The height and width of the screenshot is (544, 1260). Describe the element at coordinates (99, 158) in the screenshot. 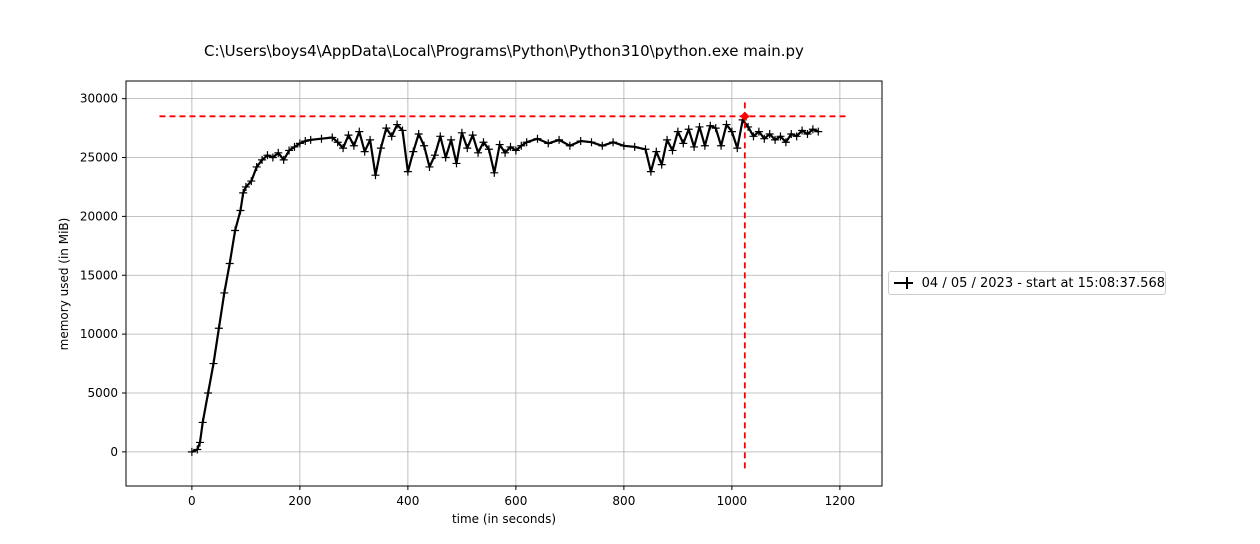

I see `y-tick-label: 25000` at that location.